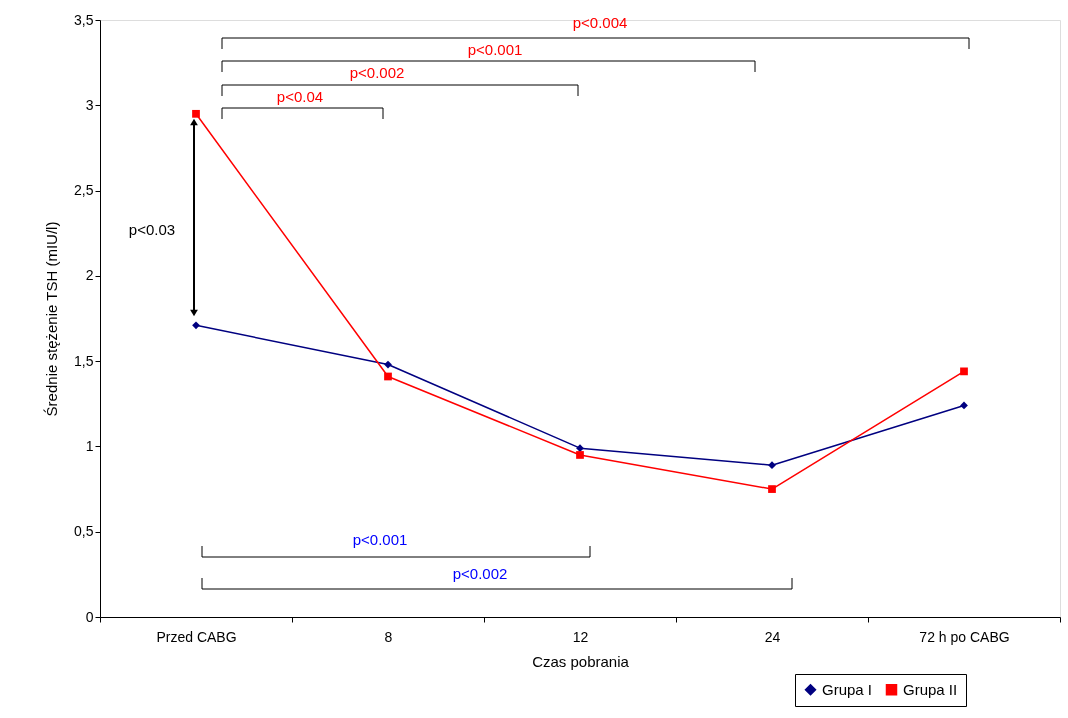 This screenshot has height=718, width=1068. I want to click on y-tick-label: 0,5, so click(84, 531).